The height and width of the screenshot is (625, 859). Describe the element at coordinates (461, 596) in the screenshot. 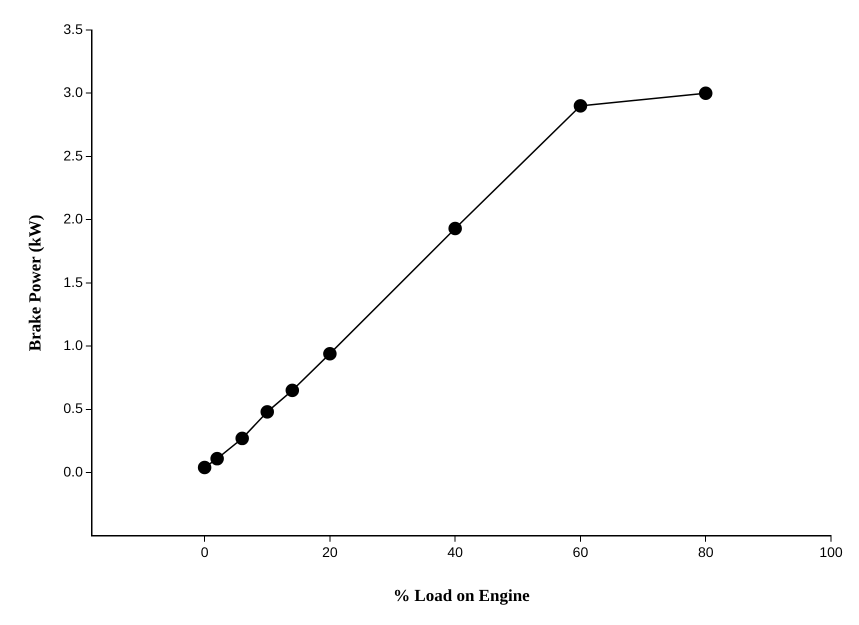

I see `x-axis-title: % Load on Engine` at that location.